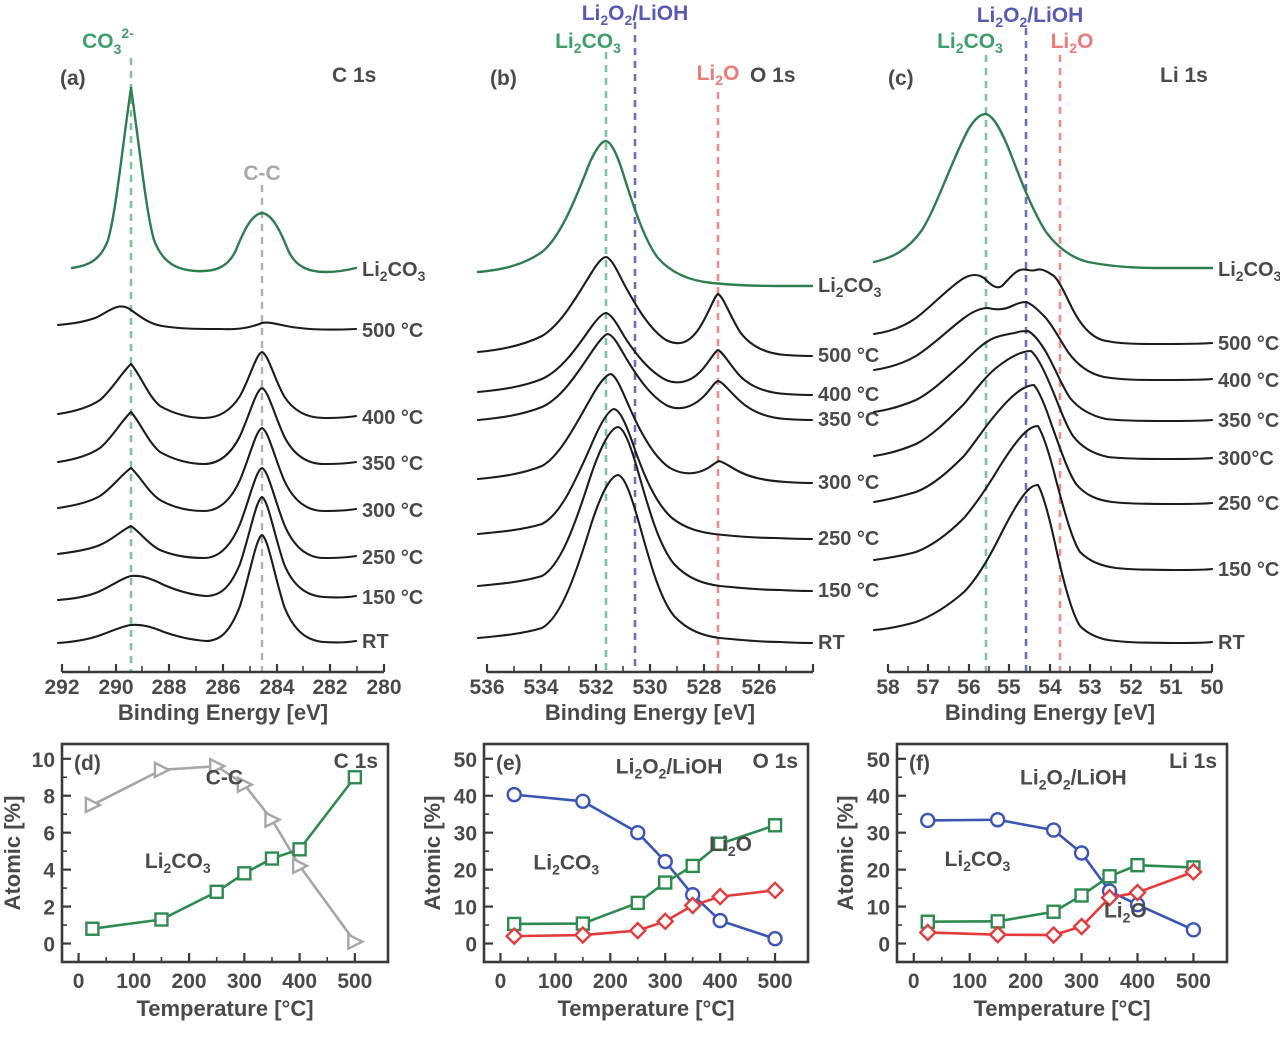  What do you see at coordinates (49, 797) in the screenshot?
I see `svg-text: 8` at bounding box center [49, 797].